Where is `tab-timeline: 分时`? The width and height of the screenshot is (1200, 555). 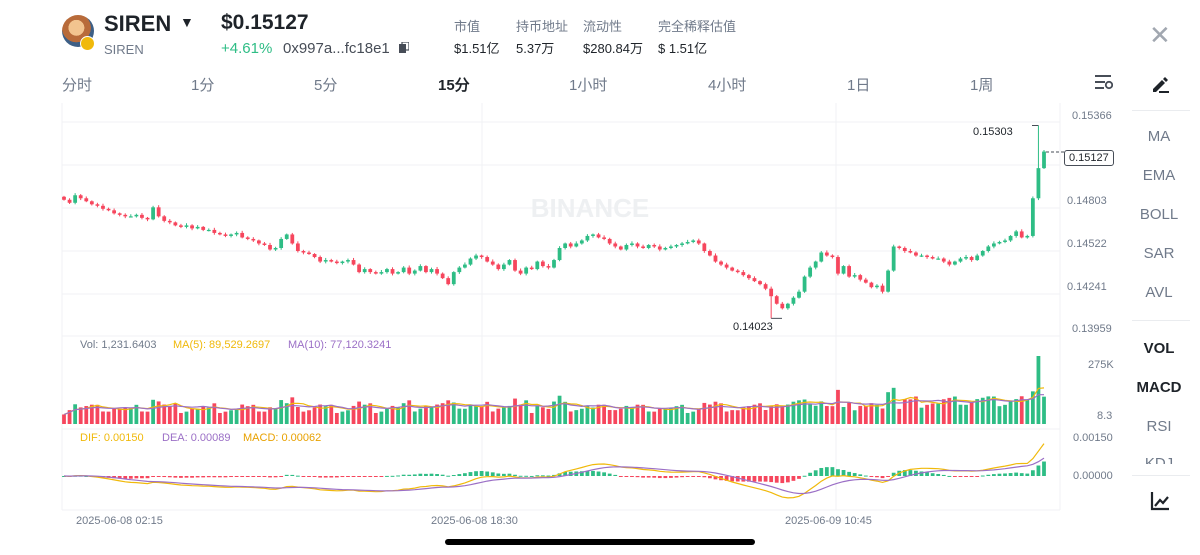 tab-timeline: 分时 is located at coordinates (77, 85).